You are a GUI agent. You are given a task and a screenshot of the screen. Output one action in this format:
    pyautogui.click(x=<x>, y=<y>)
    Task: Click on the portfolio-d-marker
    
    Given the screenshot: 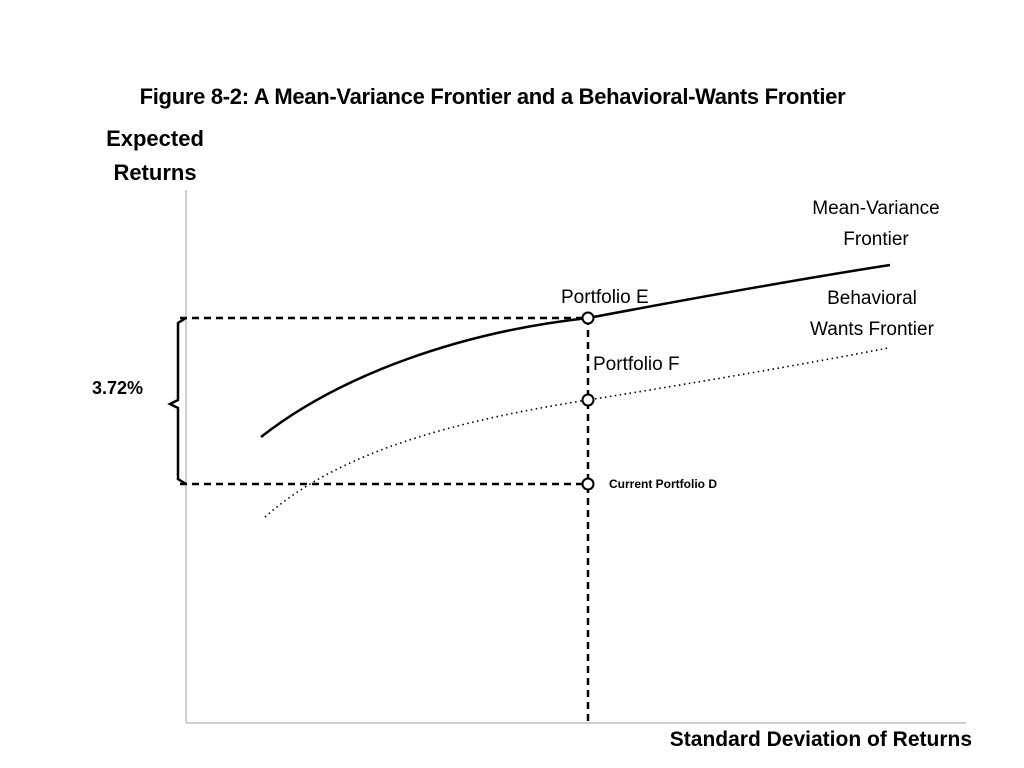 What is the action you would take?
    pyautogui.click(x=588, y=484)
    